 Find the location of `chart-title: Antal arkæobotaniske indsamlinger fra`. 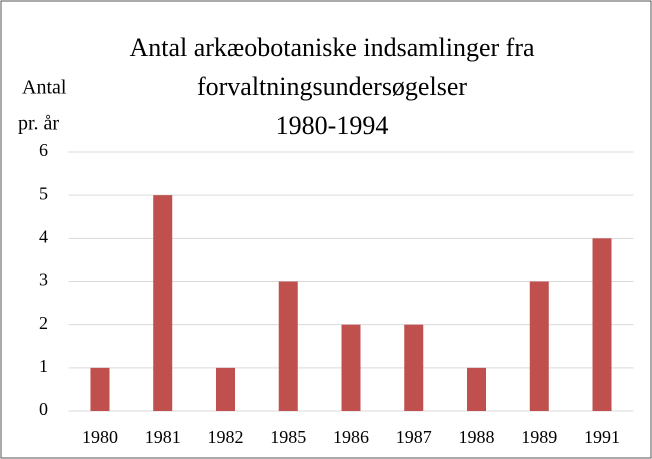

chart-title: Antal arkæobotaniske indsamlinger fra is located at coordinates (332, 47).